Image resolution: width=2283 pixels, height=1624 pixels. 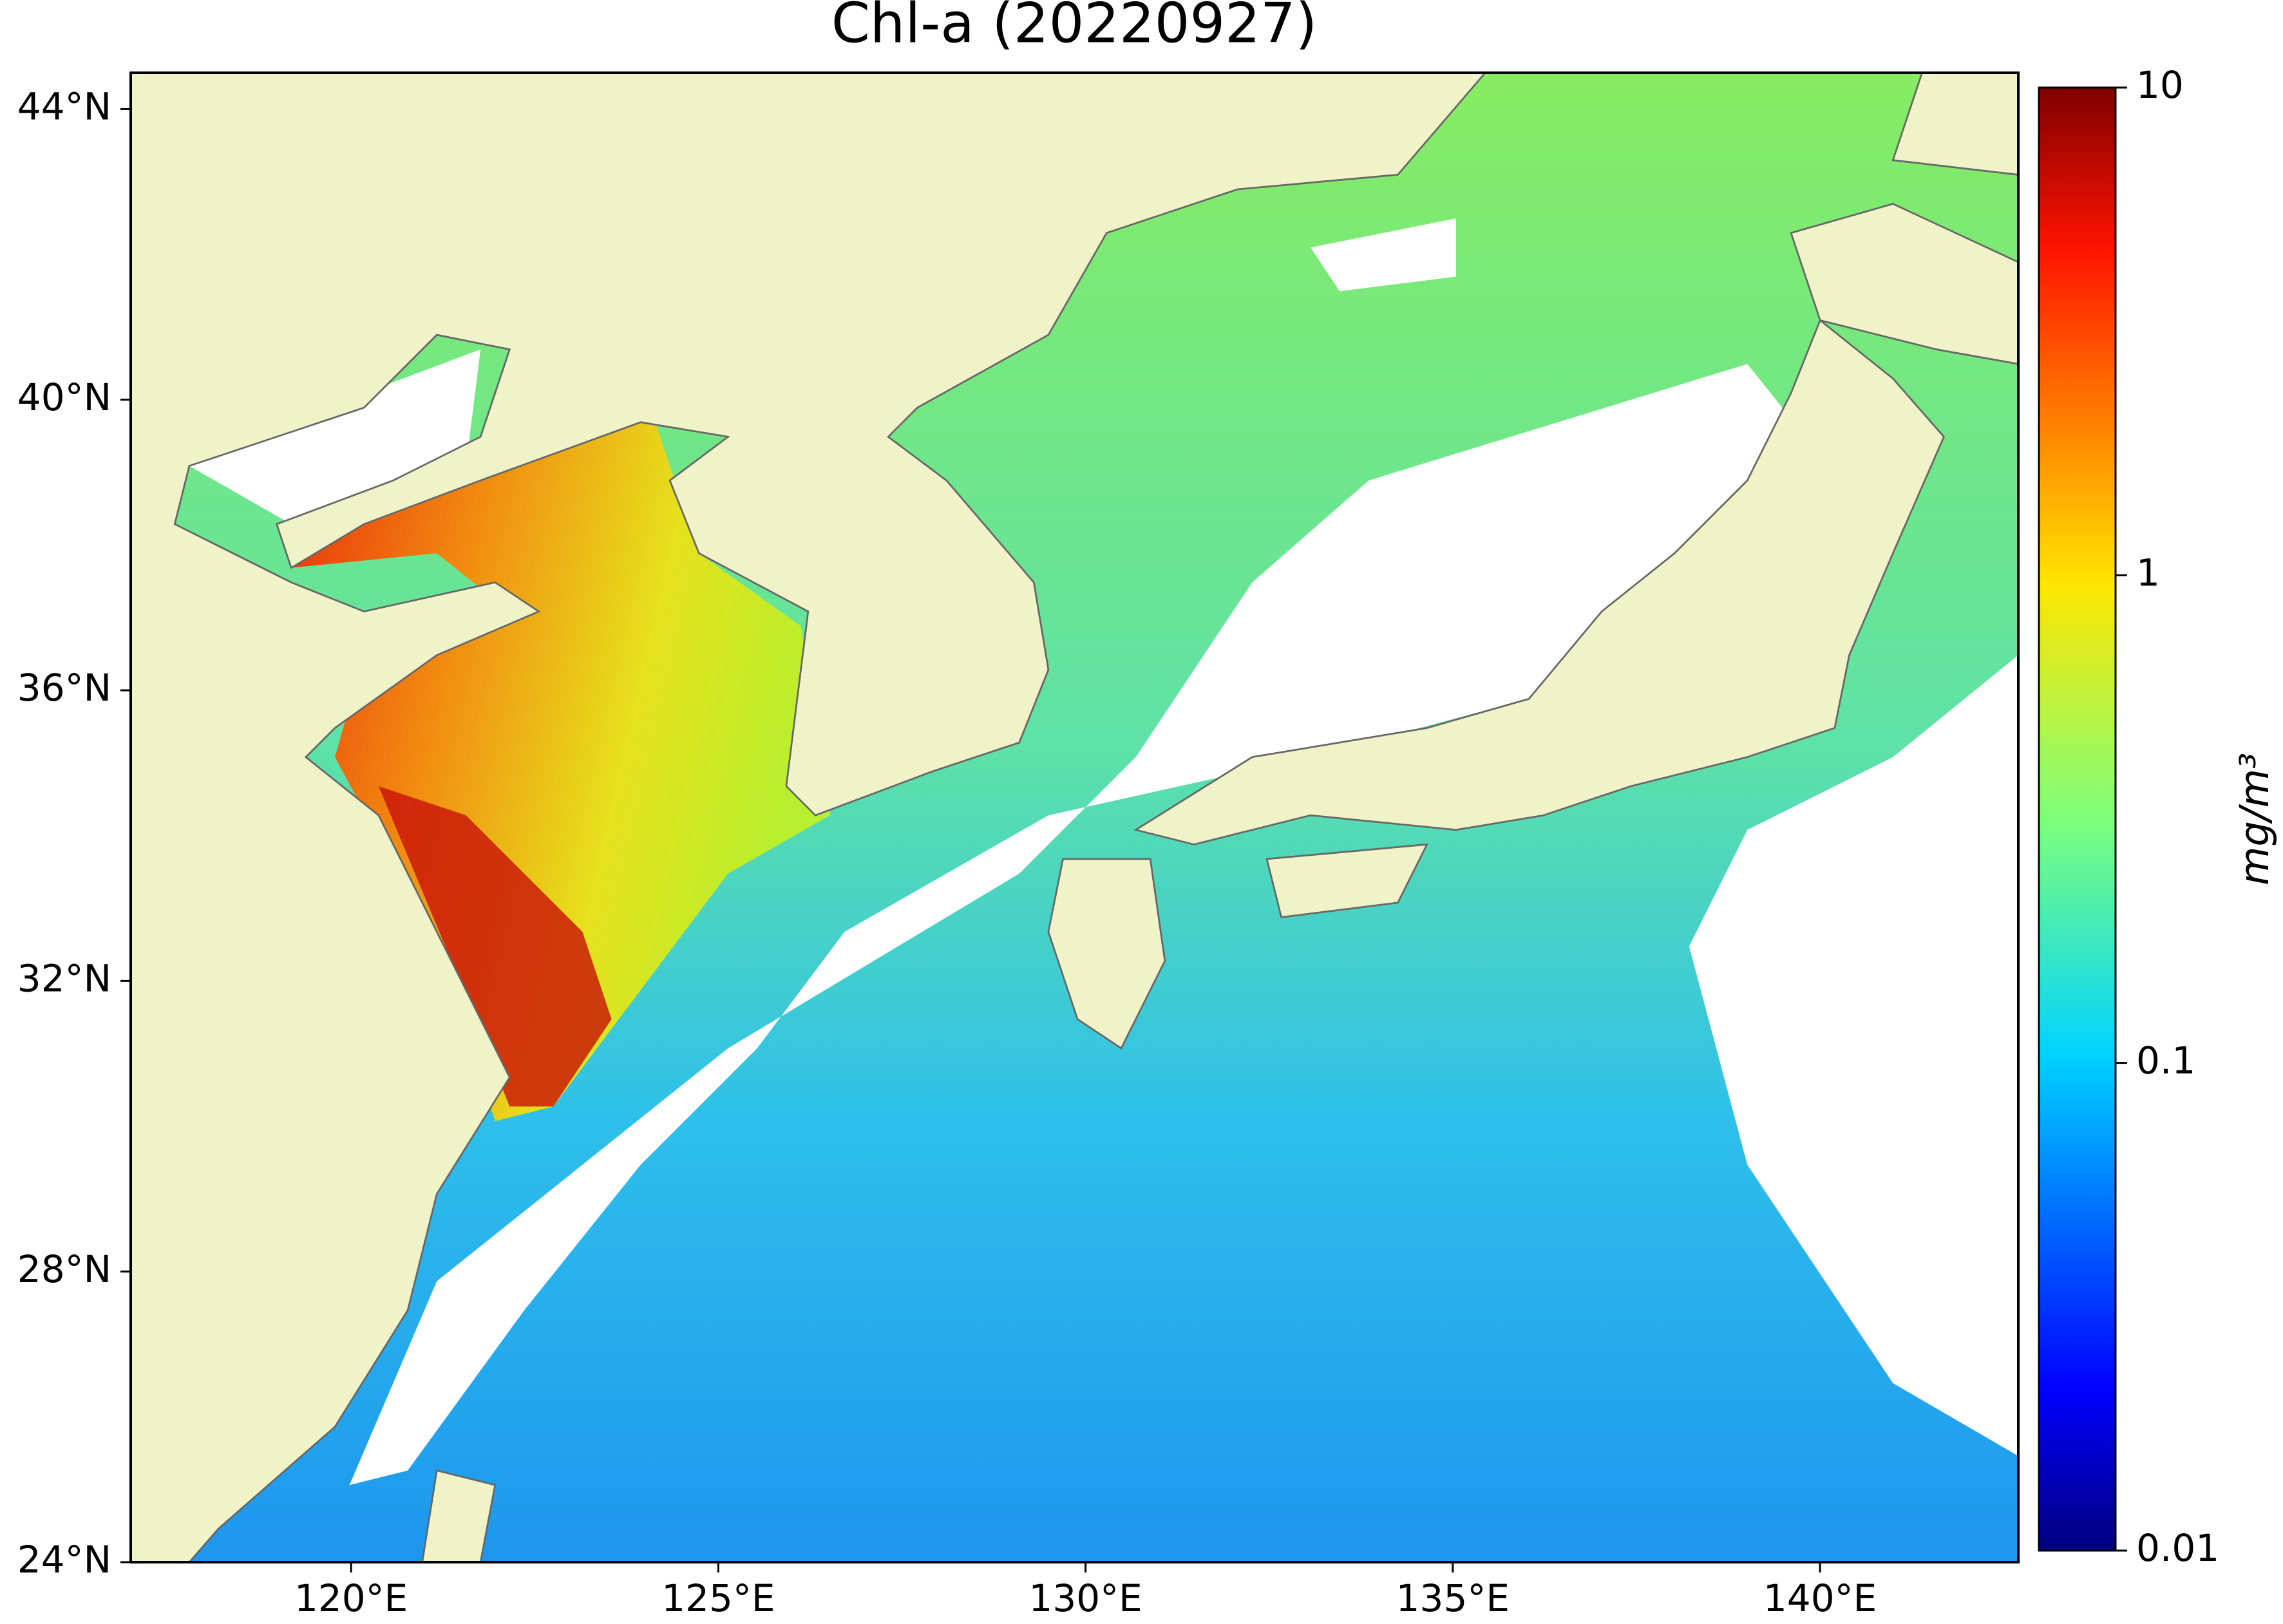 I want to click on kyushu, so click(x=1106, y=954).